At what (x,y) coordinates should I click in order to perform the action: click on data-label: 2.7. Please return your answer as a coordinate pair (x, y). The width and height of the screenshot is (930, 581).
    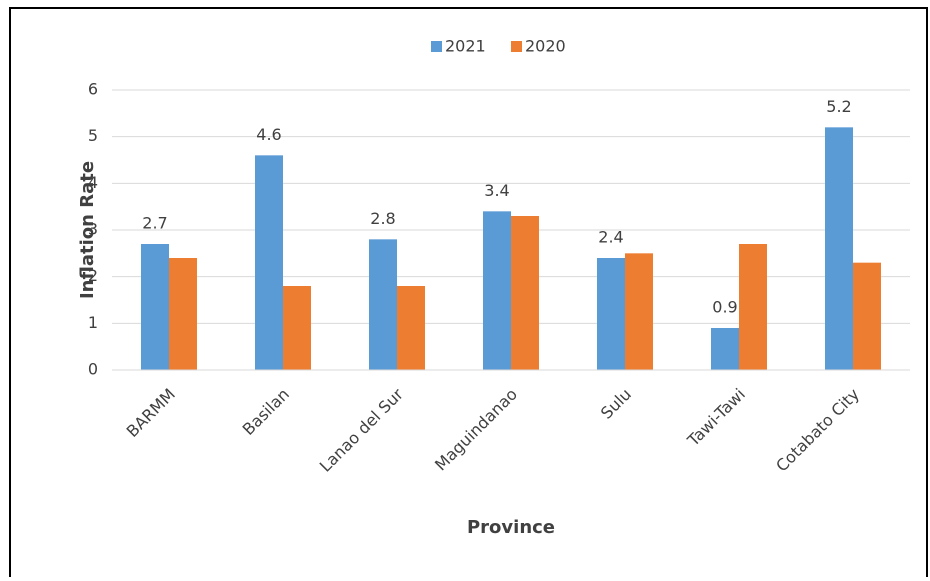
    Looking at the image, I should click on (154, 223).